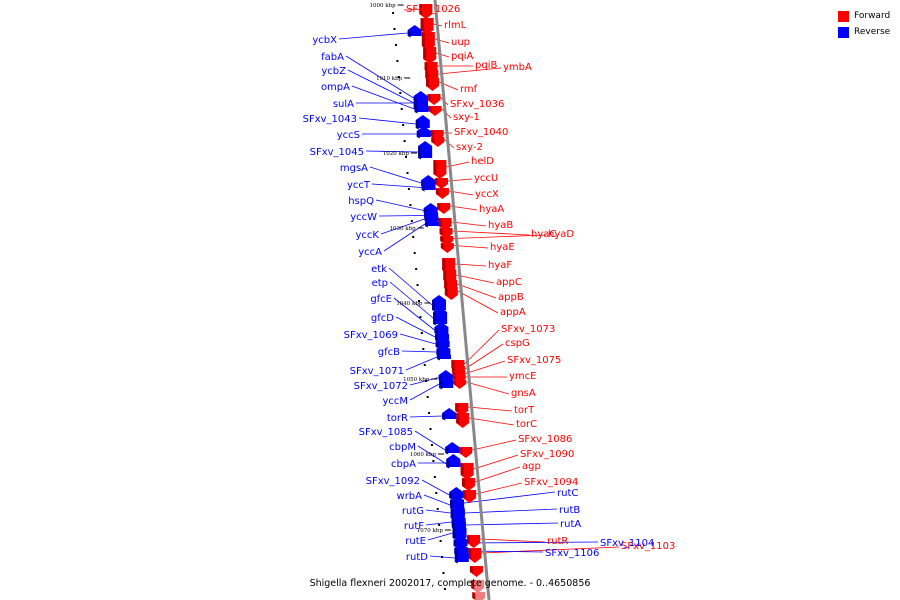 This screenshot has height=600, width=900. I want to click on forward-gene-label: helD, so click(482, 161).